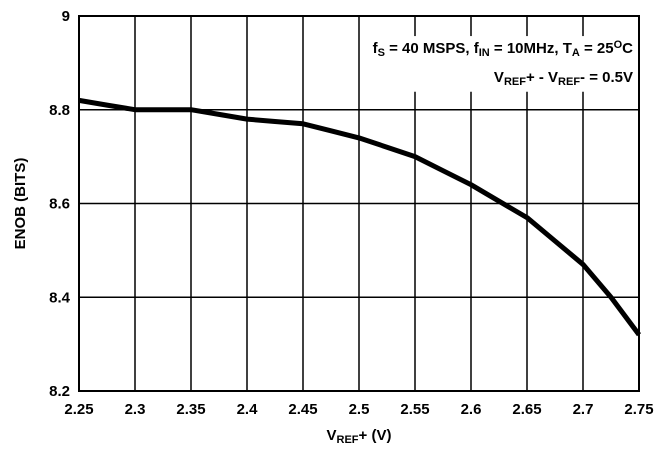 The width and height of the screenshot is (665, 454). What do you see at coordinates (414, 409) in the screenshot?
I see `x-tick-label: 2.55` at bounding box center [414, 409].